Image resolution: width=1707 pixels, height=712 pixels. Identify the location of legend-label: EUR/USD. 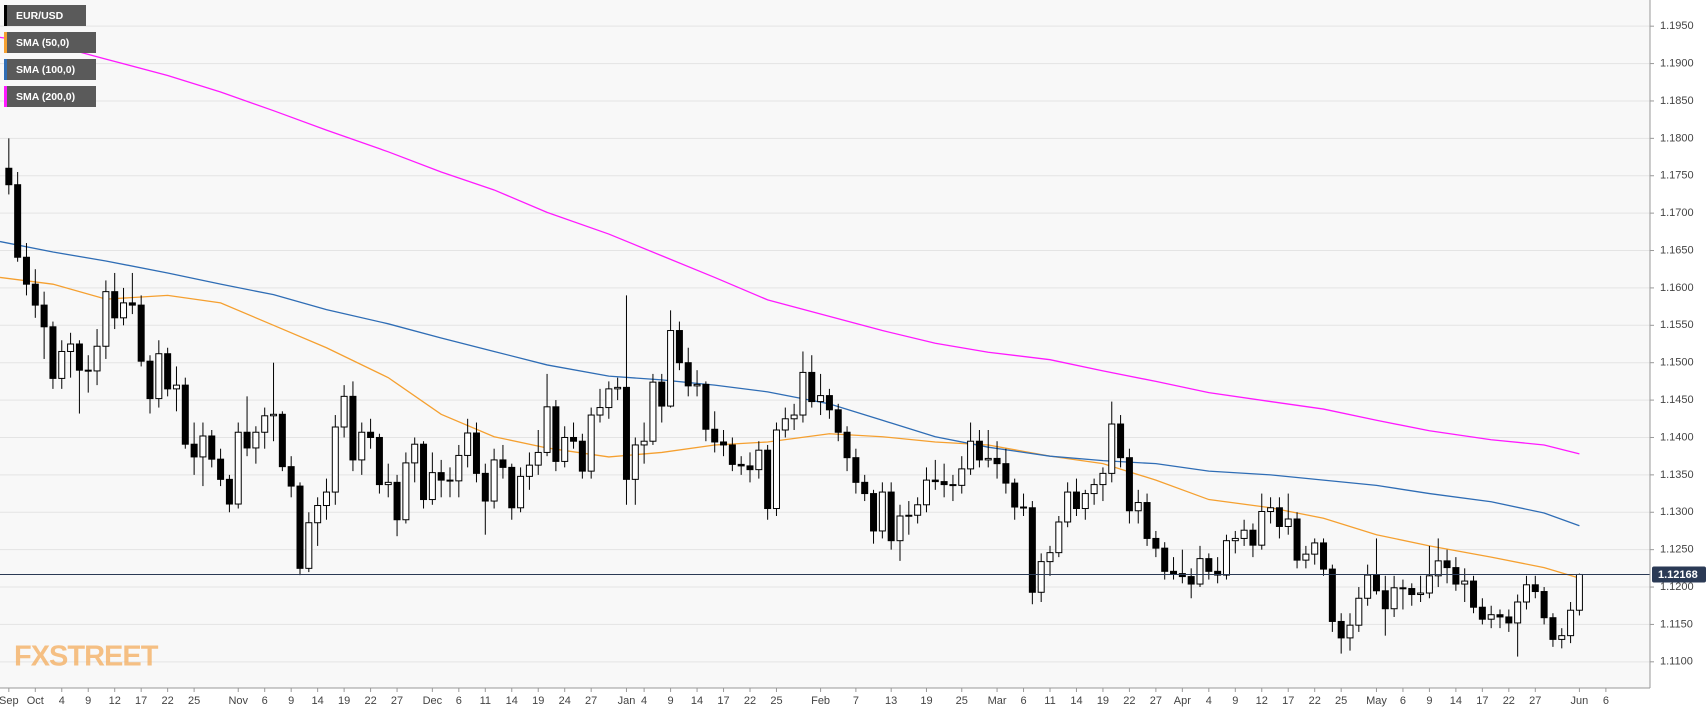
(40, 16).